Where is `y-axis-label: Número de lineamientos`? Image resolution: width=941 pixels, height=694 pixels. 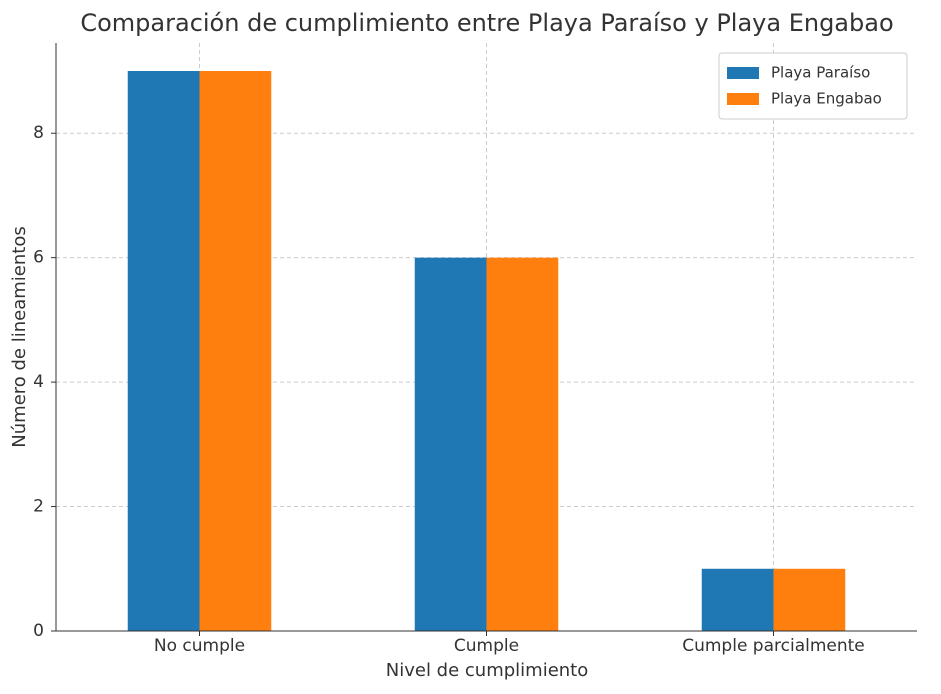
y-axis-label: Número de lineamientos is located at coordinates (19, 336).